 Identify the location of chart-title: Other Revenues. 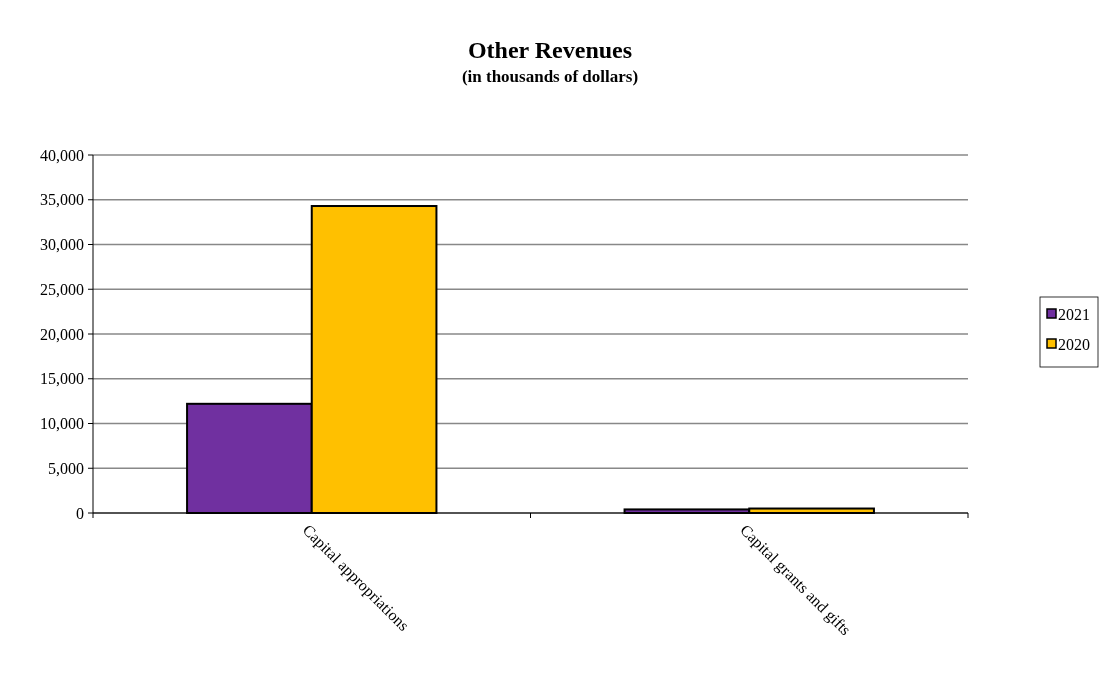
(550, 50).